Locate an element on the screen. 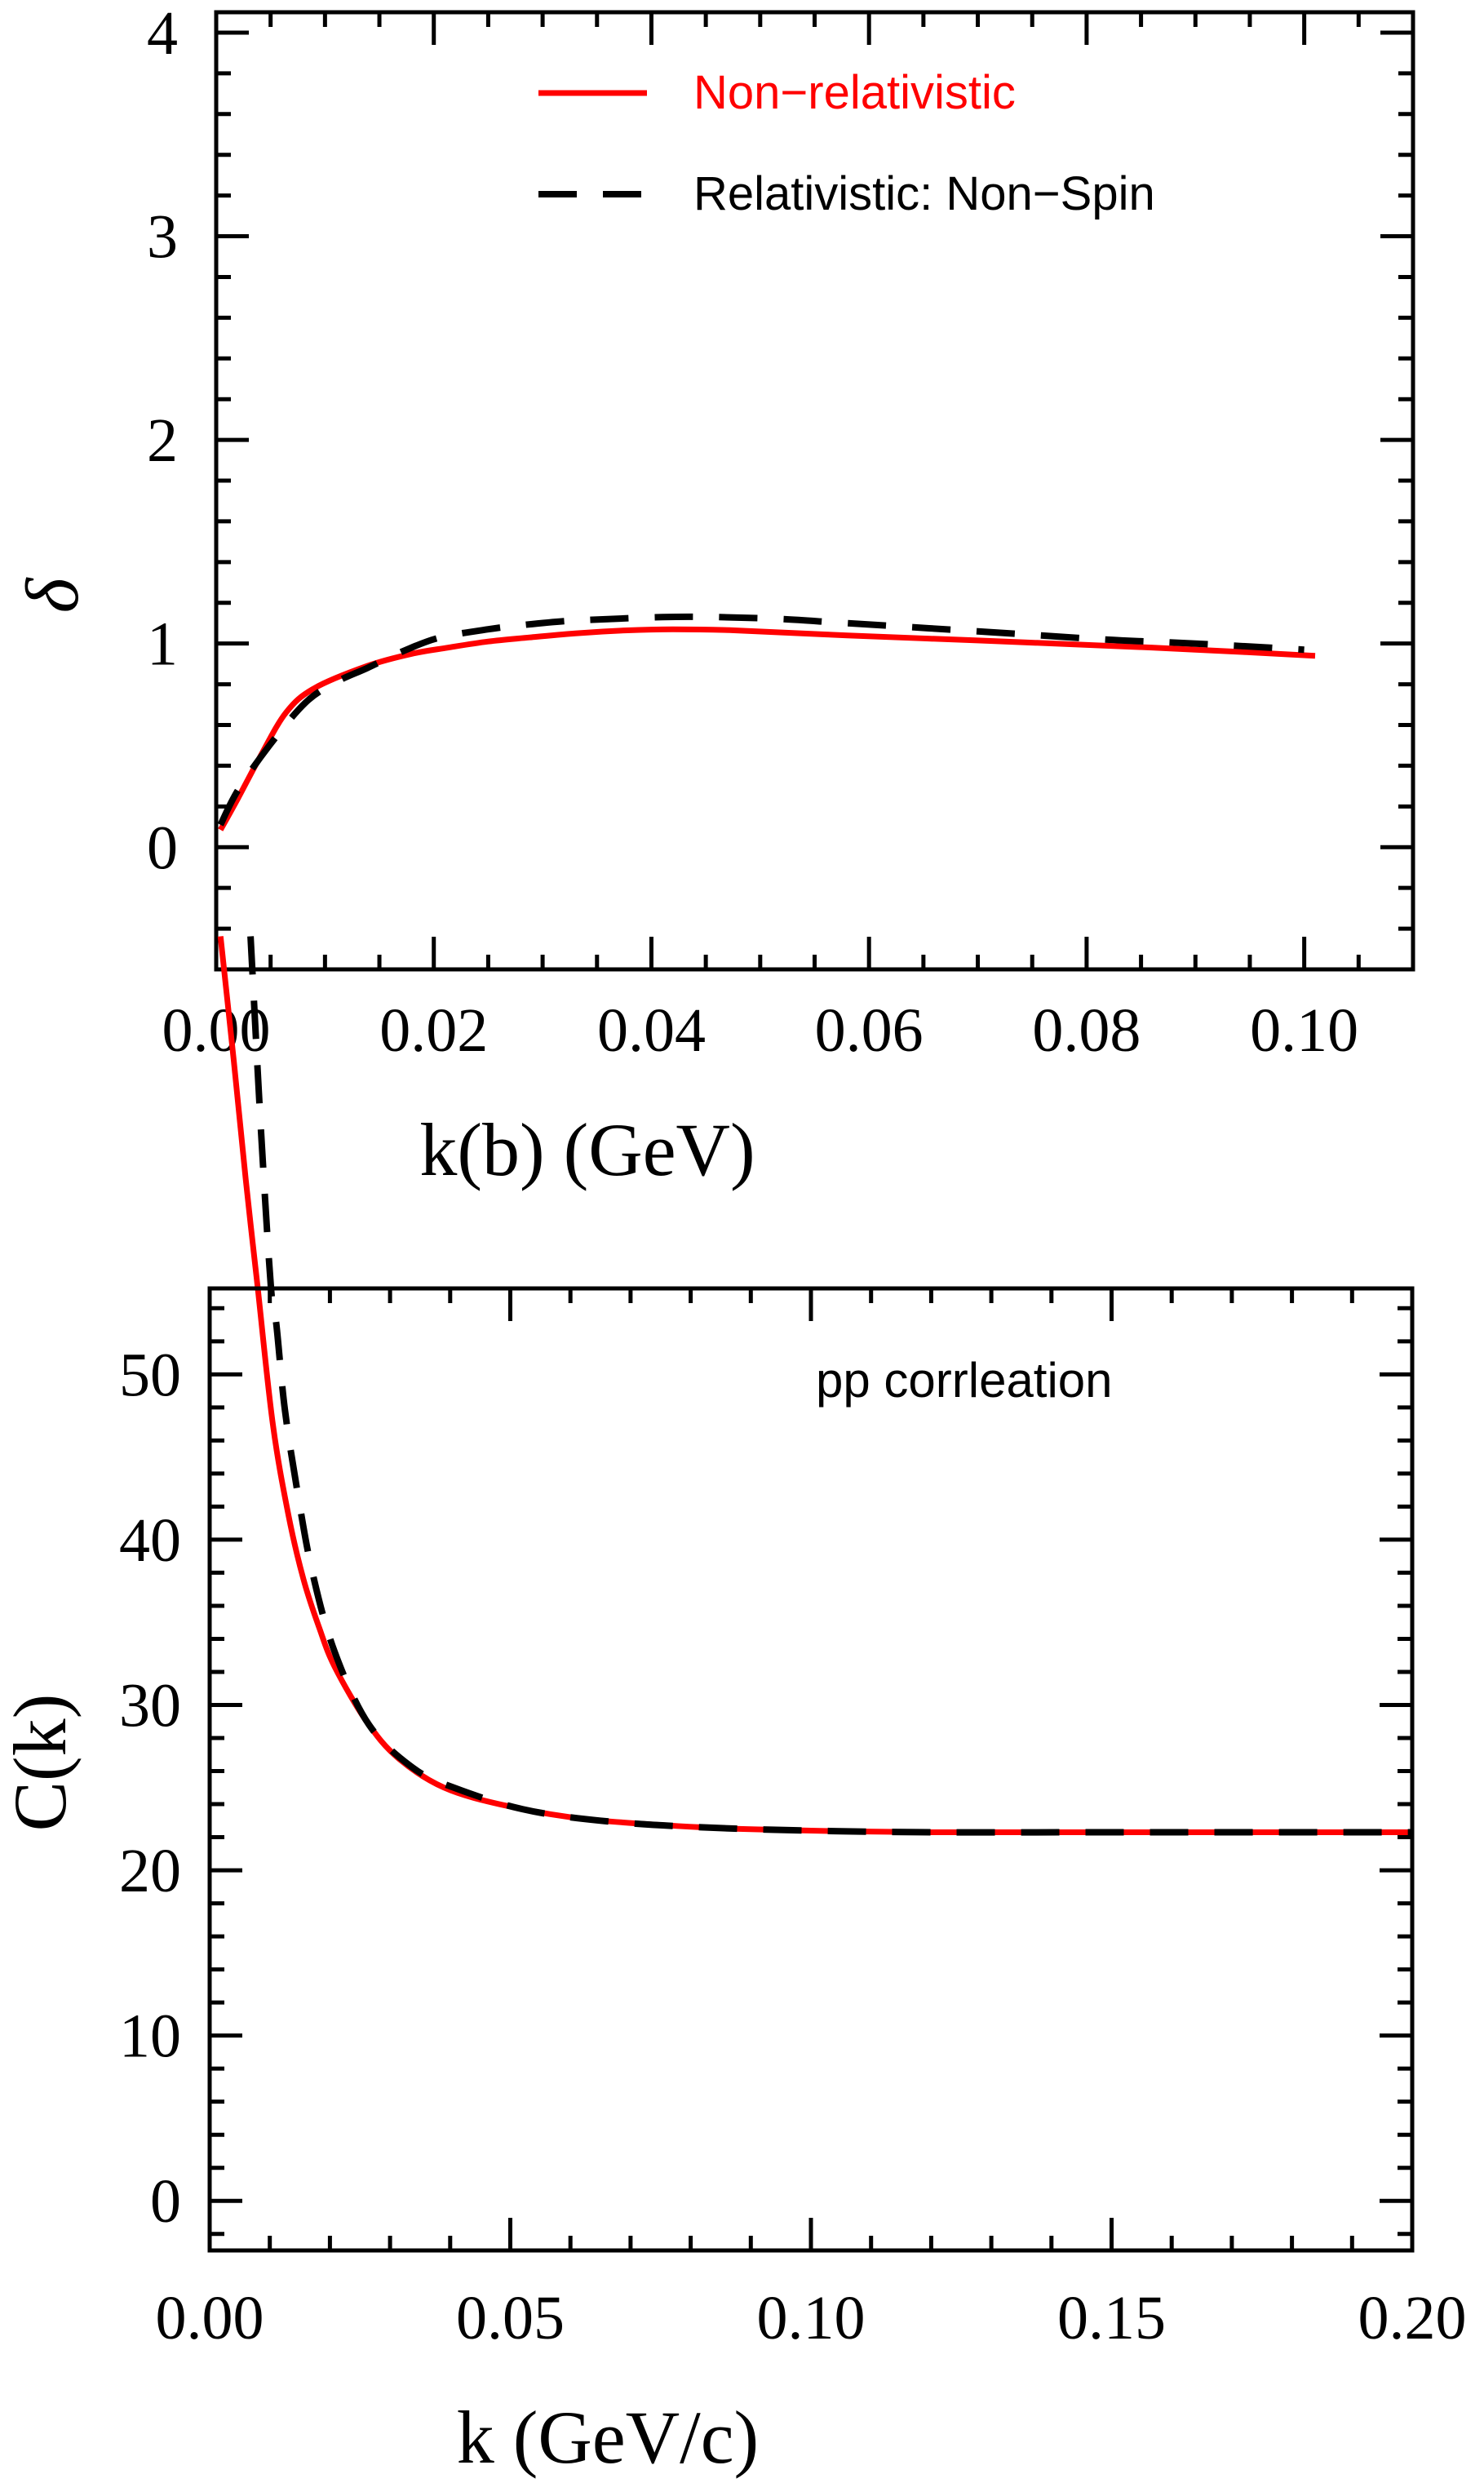 This screenshot has height=2483, width=1484. x-tick-label: 0.15 is located at coordinates (1111, 2318).